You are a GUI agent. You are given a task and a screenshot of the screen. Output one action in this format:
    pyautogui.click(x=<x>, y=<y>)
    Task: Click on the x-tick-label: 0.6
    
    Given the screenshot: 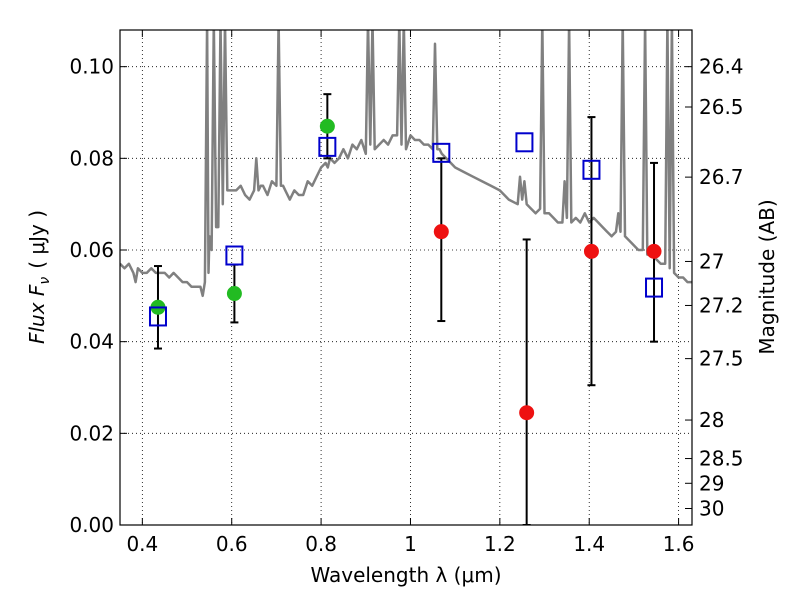 What is the action you would take?
    pyautogui.click(x=232, y=544)
    